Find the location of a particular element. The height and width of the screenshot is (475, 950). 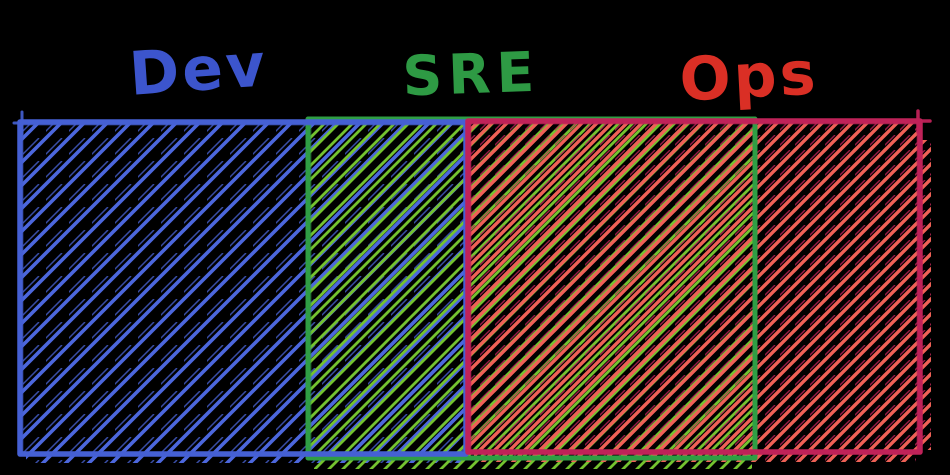

ops-hatch-overshoot-right is located at coordinates (925, 295).